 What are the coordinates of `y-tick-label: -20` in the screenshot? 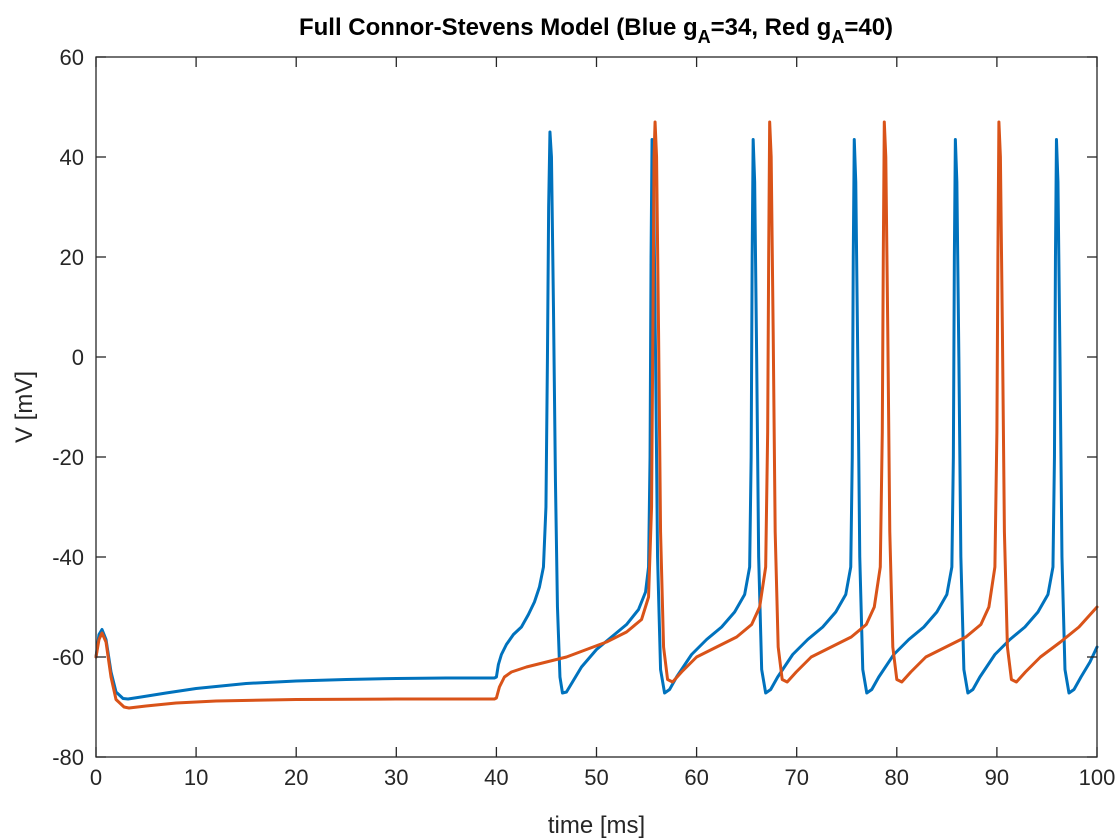 It's located at (68, 457).